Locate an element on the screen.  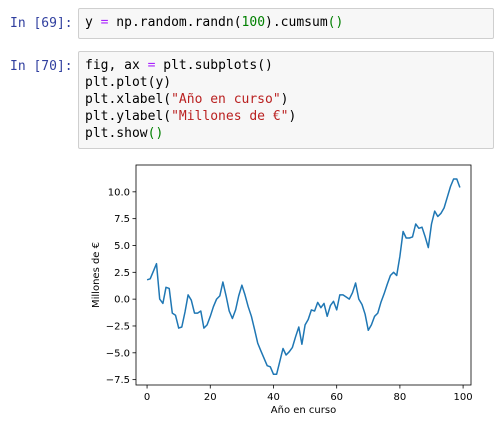
x-axis-label: Año en curso is located at coordinates (303, 410).